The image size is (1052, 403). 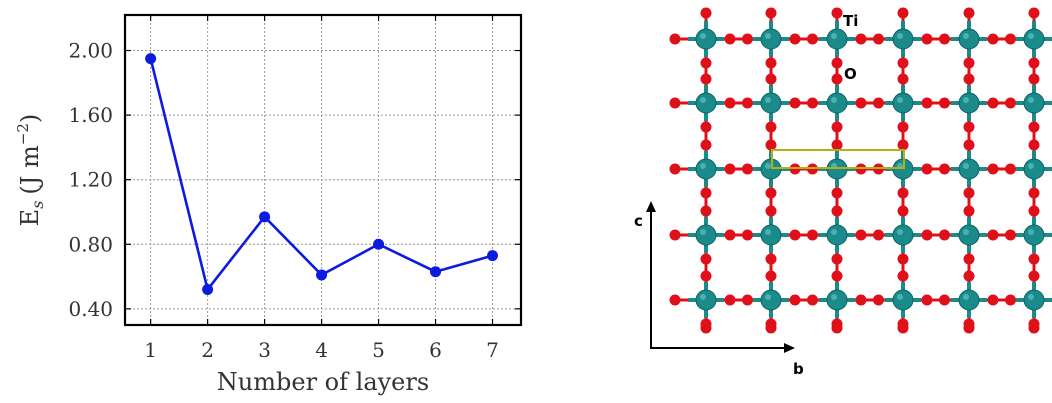 What do you see at coordinates (90, 244) in the screenshot?
I see `y-tick-label: 0.80` at bounding box center [90, 244].